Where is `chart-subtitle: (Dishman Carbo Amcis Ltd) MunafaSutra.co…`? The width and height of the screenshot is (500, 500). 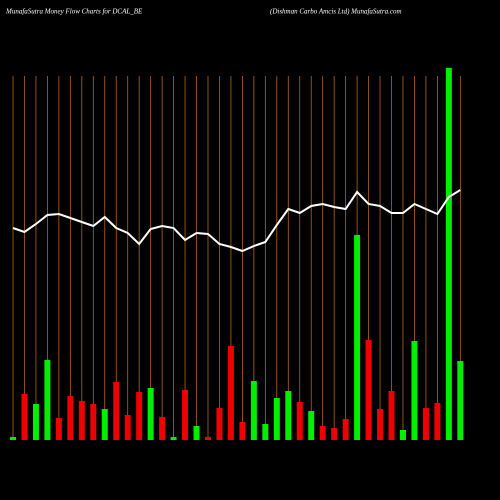
chart-subtitle: (Dishman Carbo Amcis Ltd) MunafaSutra.co… is located at coordinates (336, 12).